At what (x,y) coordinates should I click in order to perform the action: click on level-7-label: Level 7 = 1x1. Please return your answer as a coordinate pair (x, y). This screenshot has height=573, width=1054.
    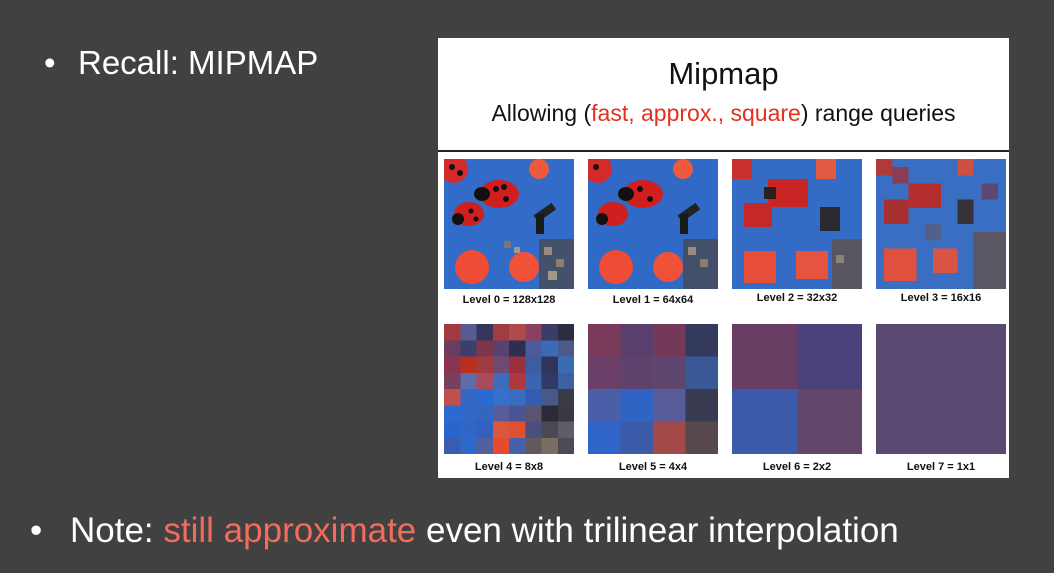
    Looking at the image, I should click on (941, 467).